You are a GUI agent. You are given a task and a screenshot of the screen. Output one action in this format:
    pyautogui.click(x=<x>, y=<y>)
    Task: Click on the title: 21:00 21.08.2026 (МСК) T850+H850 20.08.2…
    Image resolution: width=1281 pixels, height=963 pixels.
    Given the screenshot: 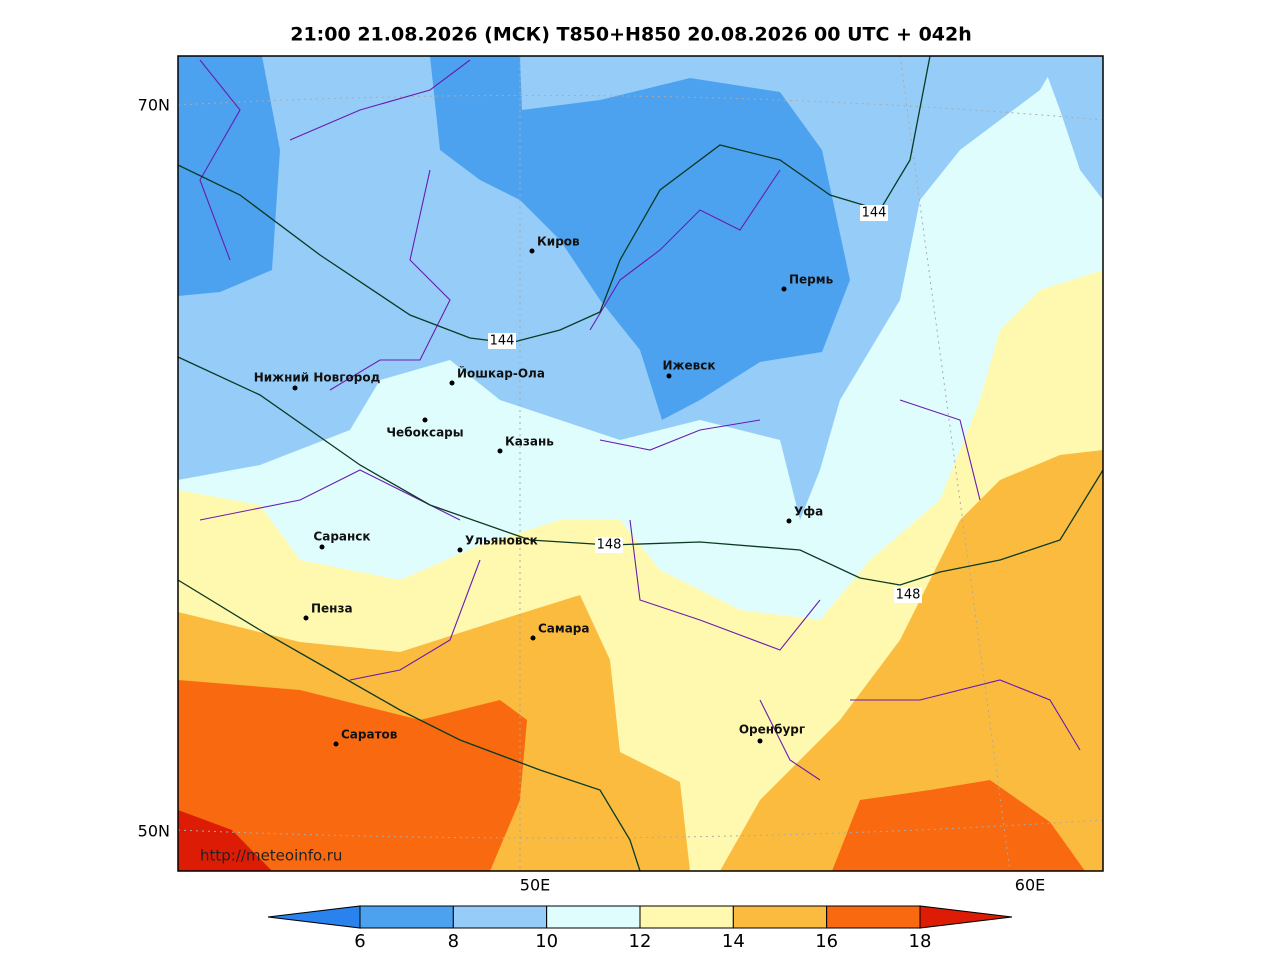 What is the action you would take?
    pyautogui.click(x=631, y=35)
    